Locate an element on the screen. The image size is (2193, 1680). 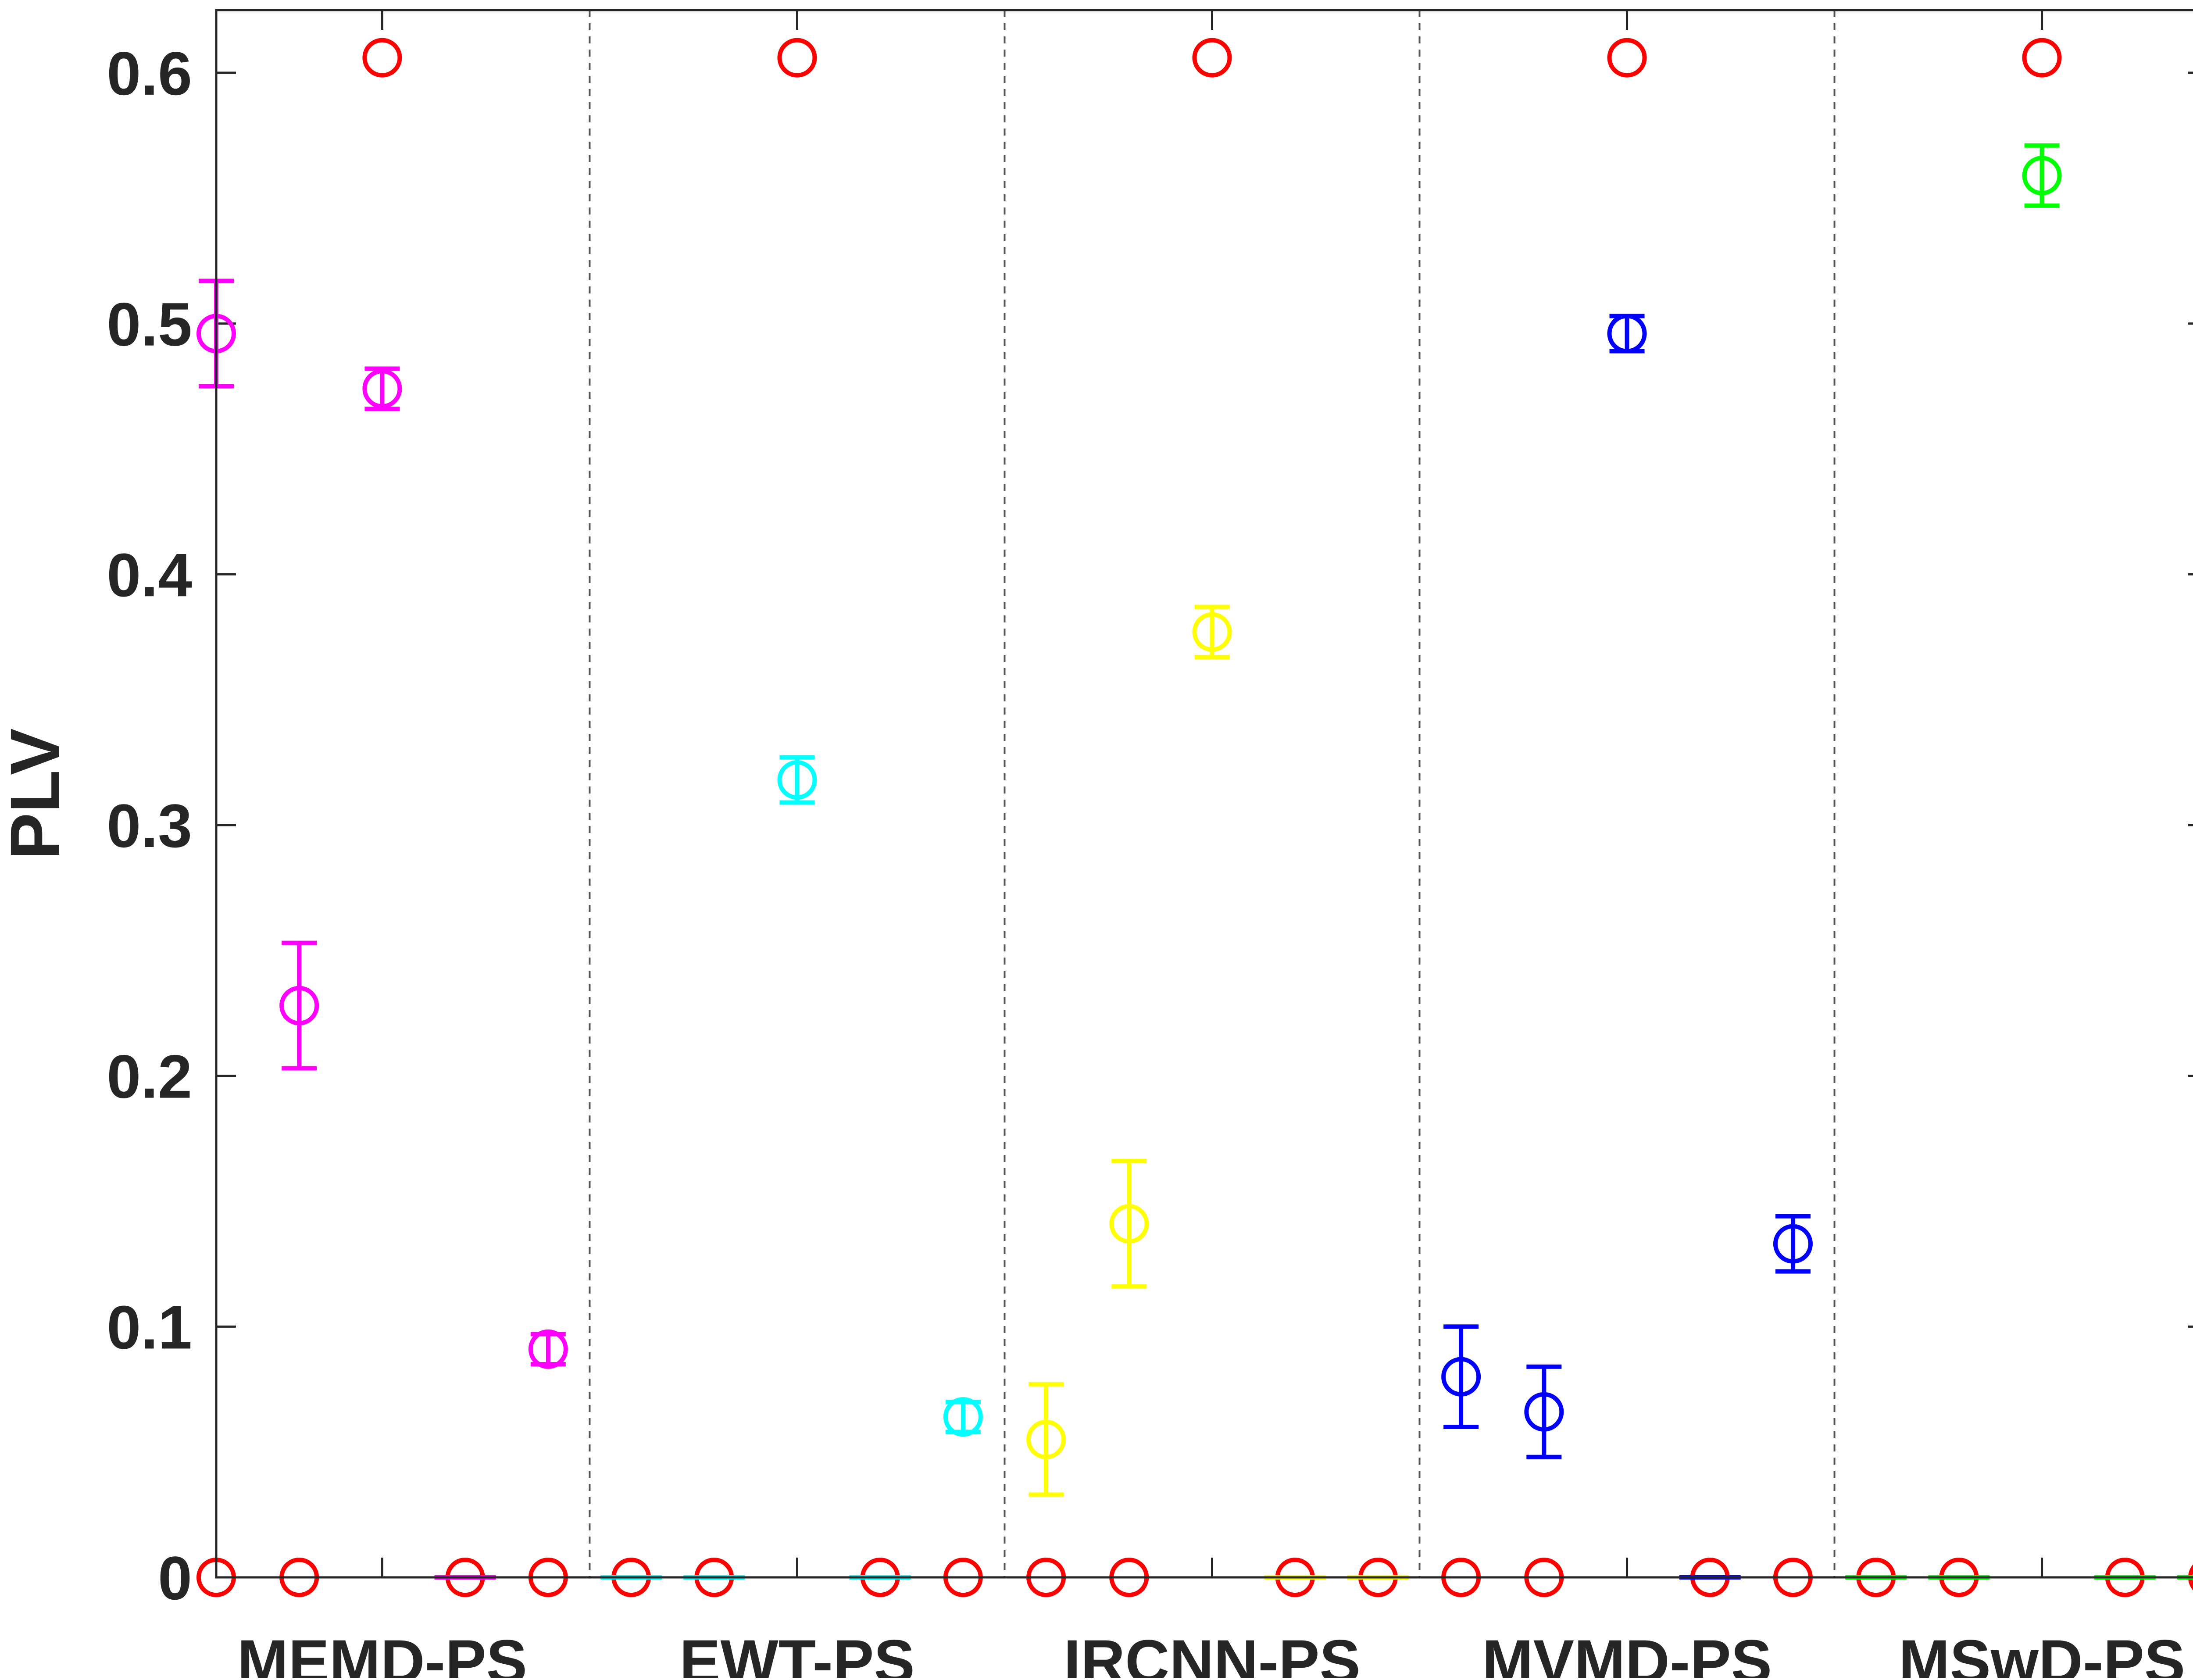
y-tick-label: 0.5 is located at coordinates (149, 324).